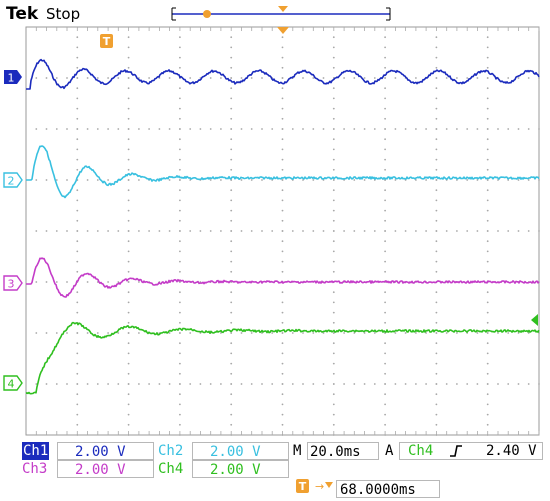 Image resolution: width=550 pixels, height=501 pixels. I want to click on ch4-ground-marker: 4, so click(13, 383).